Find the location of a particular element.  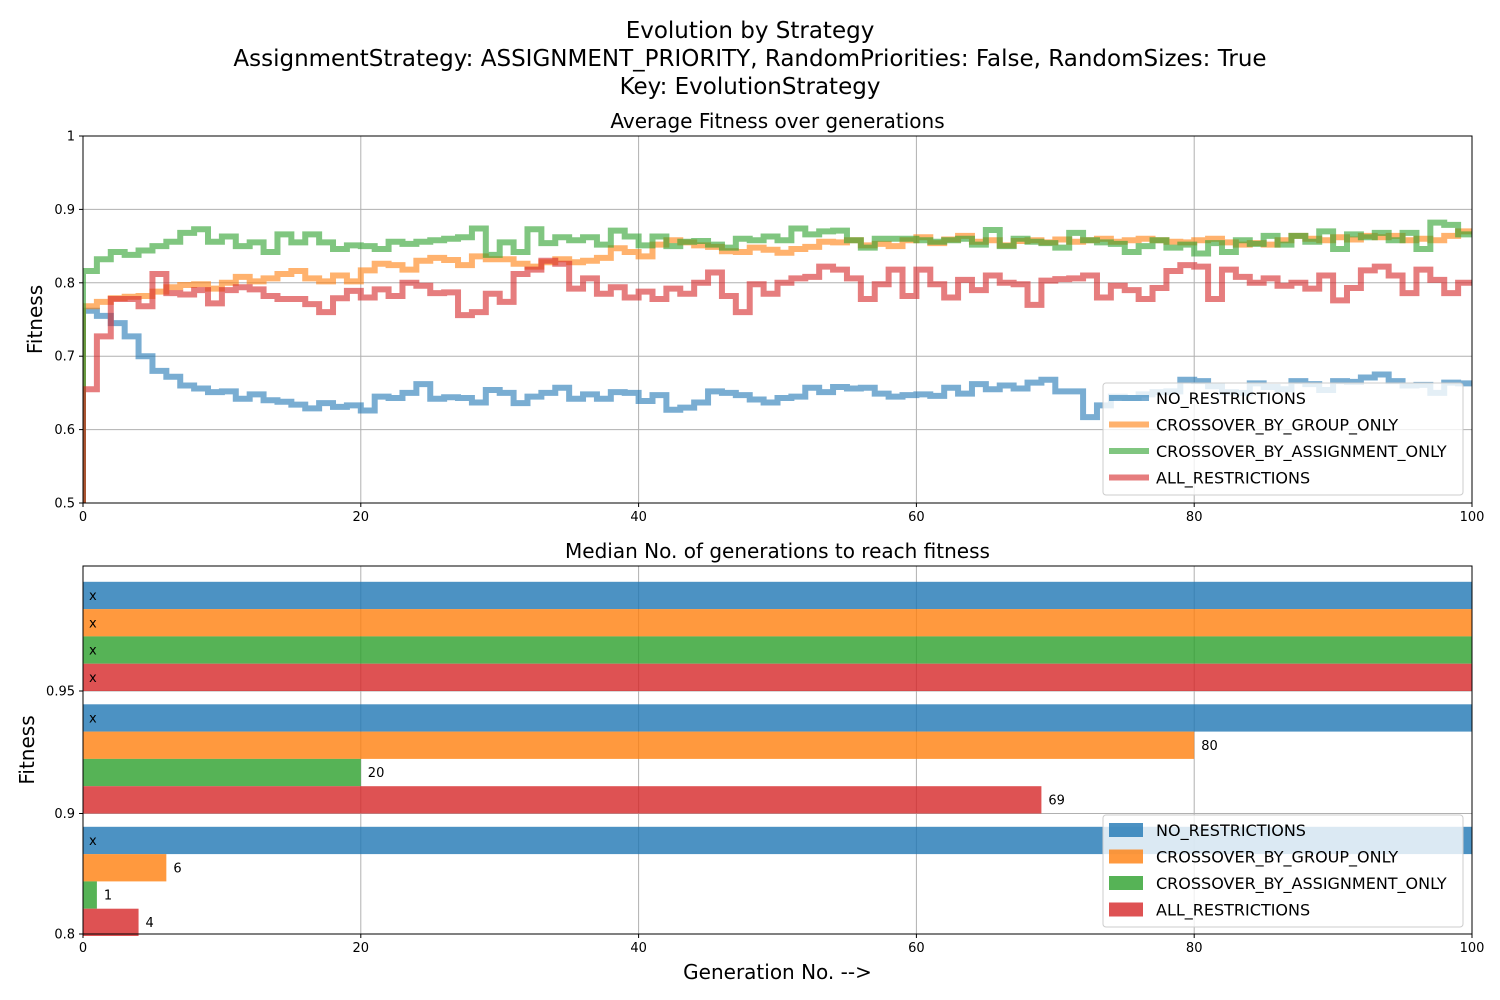

line-chart-y-tick-label: 0.6 is located at coordinates (64, 430).